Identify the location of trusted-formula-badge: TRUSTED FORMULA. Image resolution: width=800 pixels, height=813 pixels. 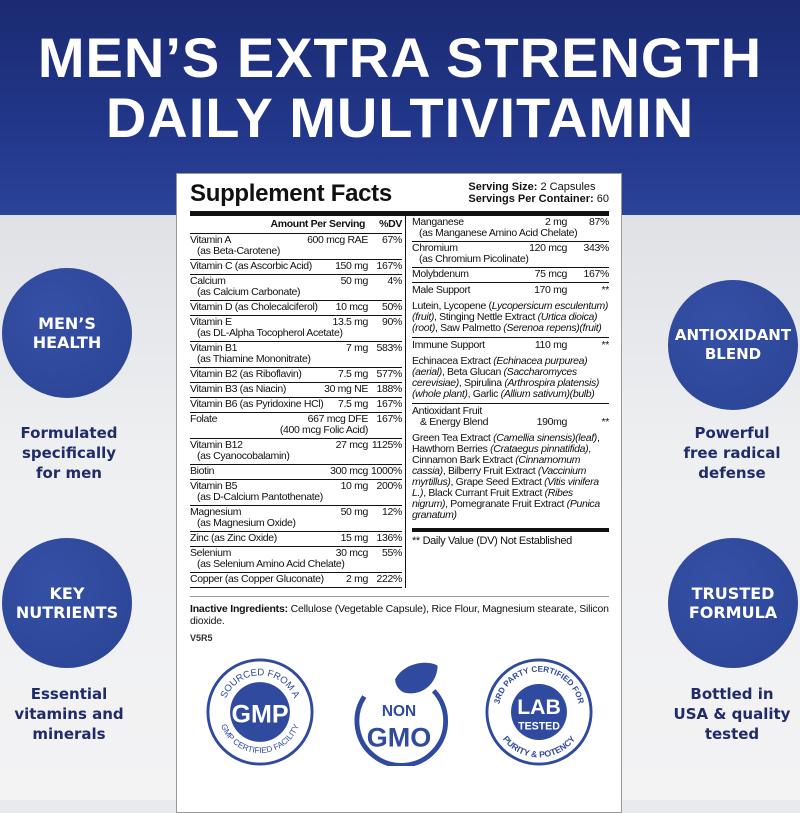
(733, 603).